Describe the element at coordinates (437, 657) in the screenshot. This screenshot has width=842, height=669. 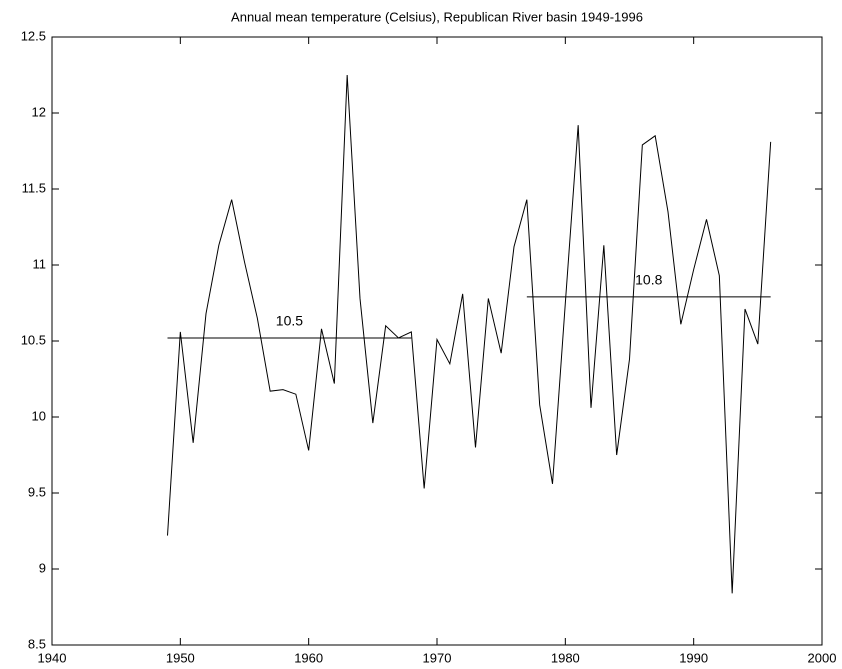
I see `x-tick-label: 1970` at that location.